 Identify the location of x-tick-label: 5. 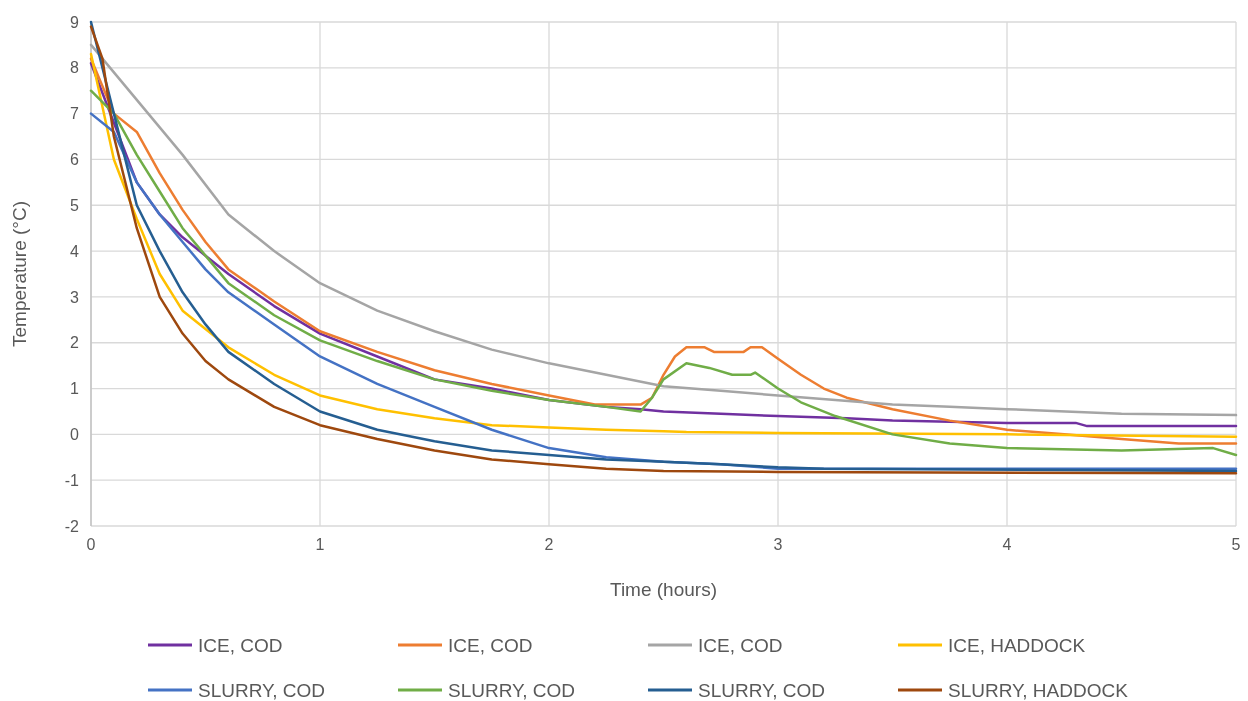
(1236, 544).